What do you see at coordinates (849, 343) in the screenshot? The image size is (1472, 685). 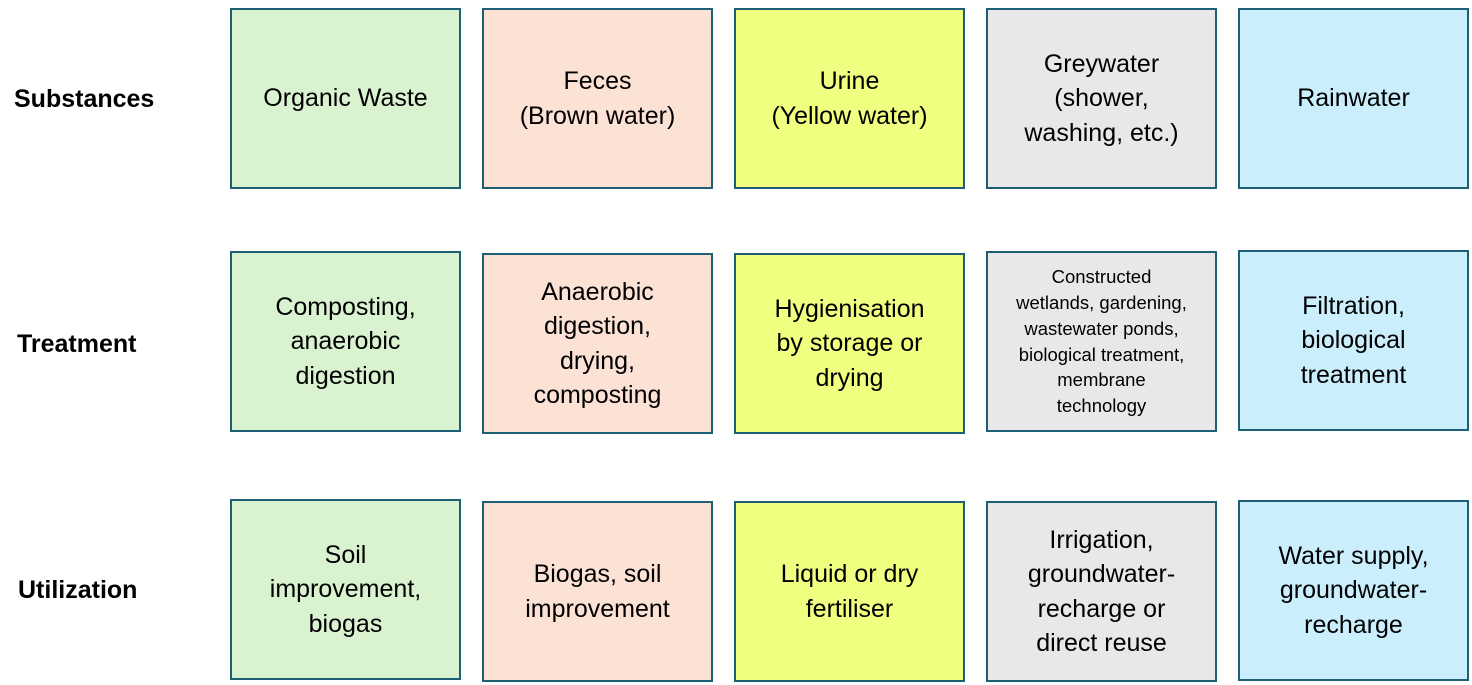 I see `treatment-urine-box: Hygienisation by storage or drying` at bounding box center [849, 343].